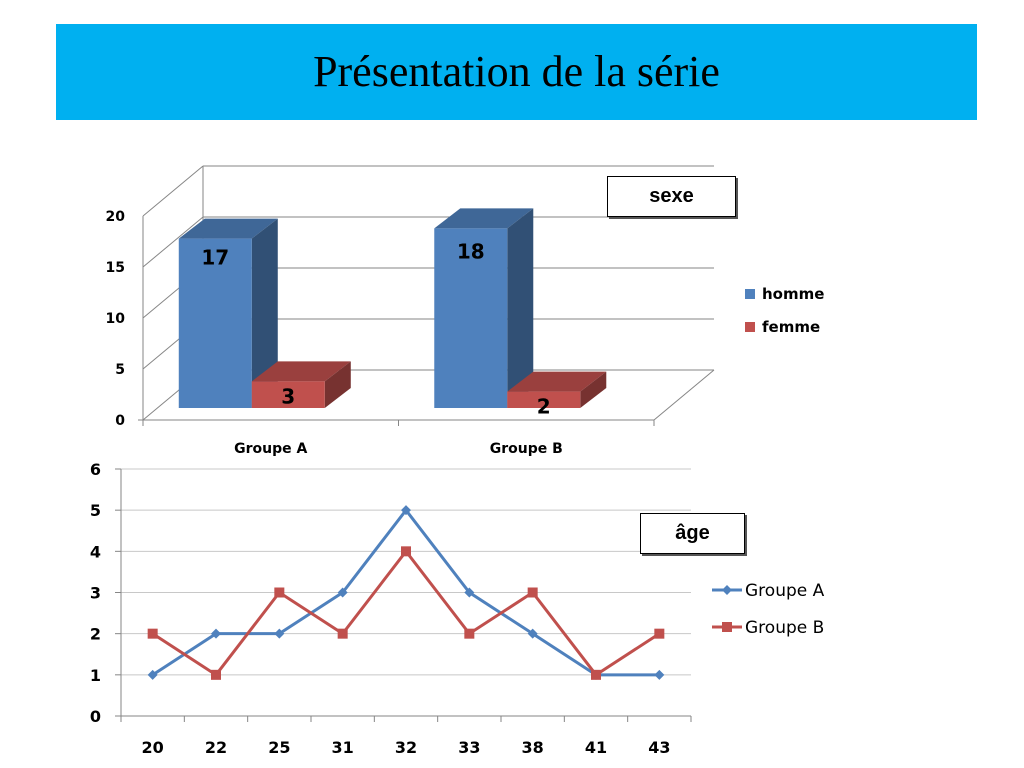 This screenshot has width=1024, height=768. Describe the element at coordinates (279, 747) in the screenshot. I see `line-x-tick-label: 25` at that location.